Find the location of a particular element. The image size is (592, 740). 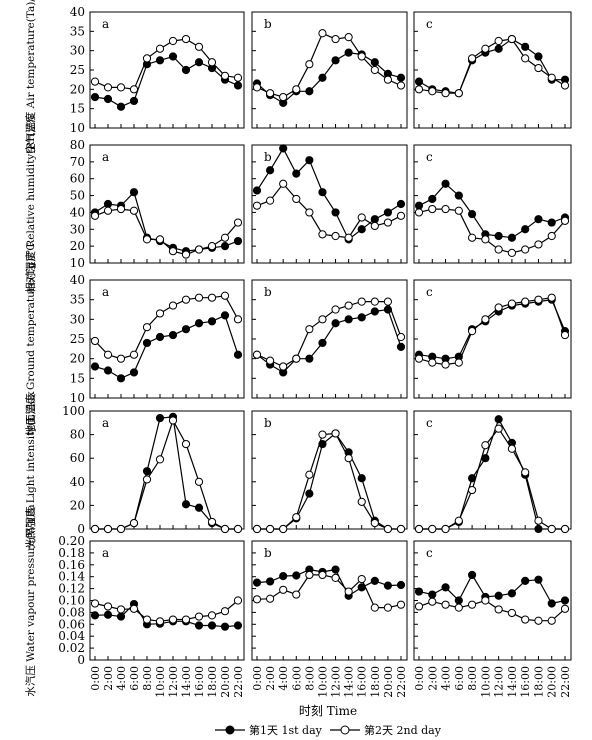

x-tick-label: 14:00 is located at coordinates (186, 682).